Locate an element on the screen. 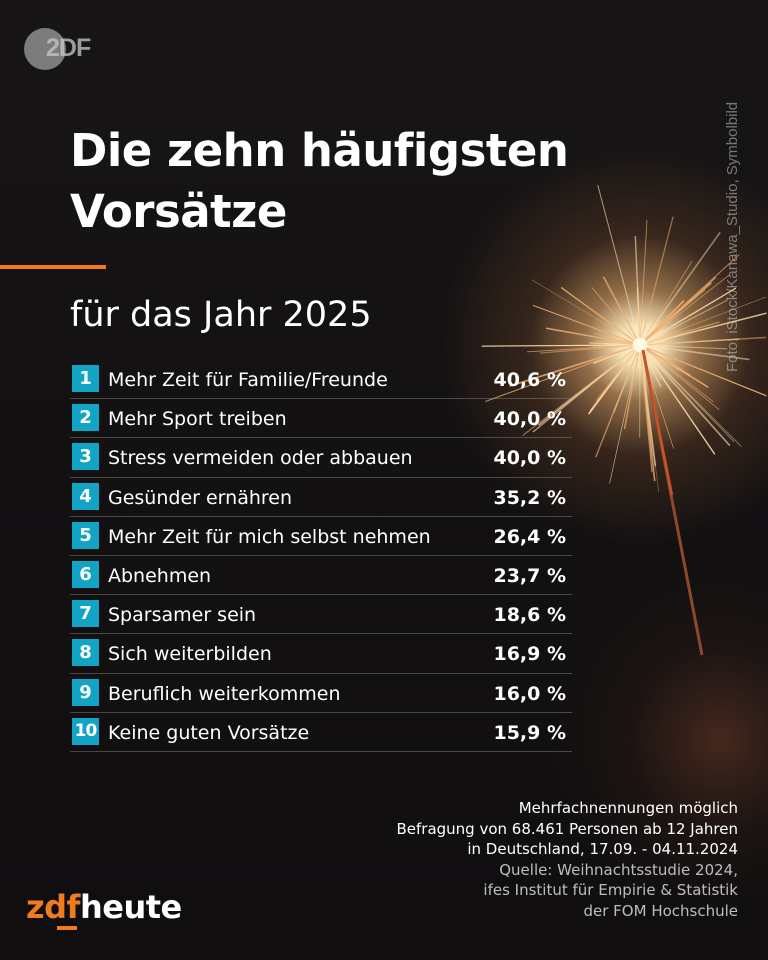 Image resolution: width=768 pixels, height=960 pixels. brand-heute: heute is located at coordinates (130, 907).